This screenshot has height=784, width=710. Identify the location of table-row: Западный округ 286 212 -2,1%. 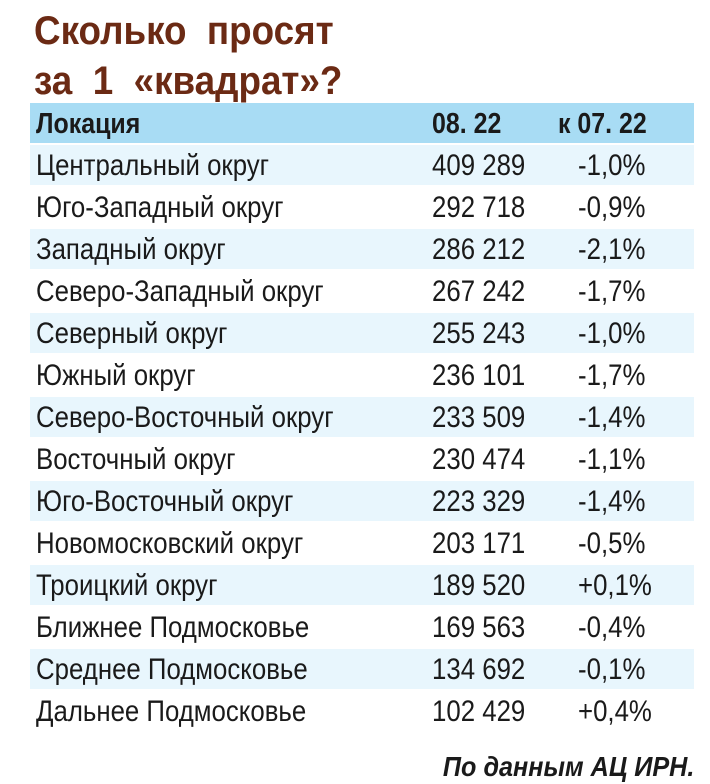
(362, 250).